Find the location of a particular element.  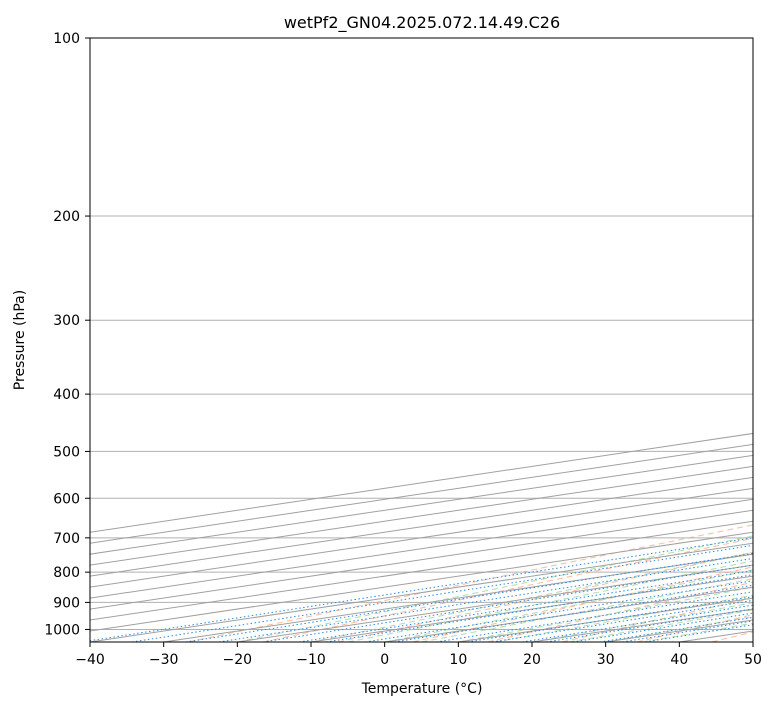

x-tick-label: −40 is located at coordinates (90, 660).